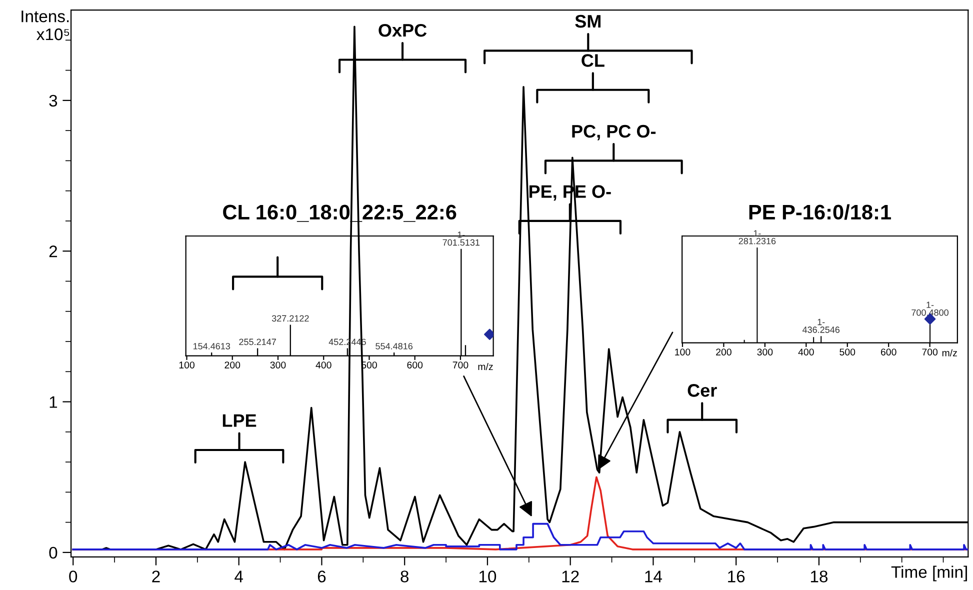 This screenshot has width=973, height=590. Describe the element at coordinates (53, 252) in the screenshot. I see `y-tick-label: 2` at that location.